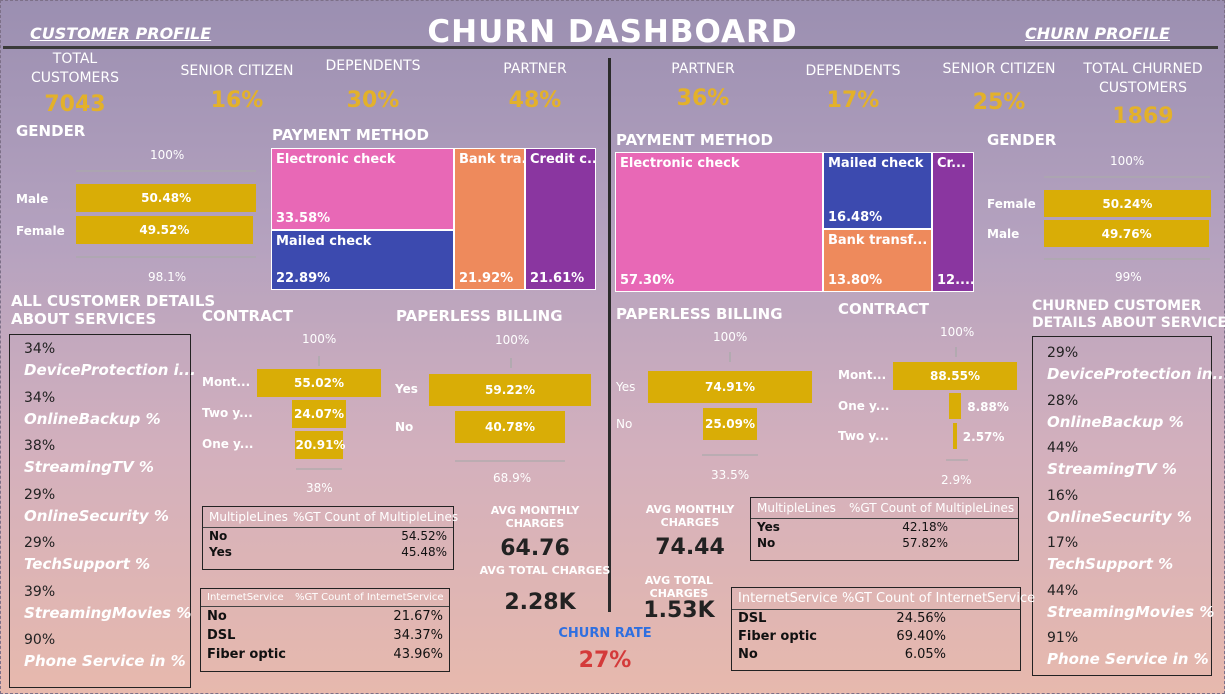 The height and width of the screenshot is (694, 1225). What do you see at coordinates (404, 427) in the screenshot?
I see `left-paperless-cat-no: No` at bounding box center [404, 427].